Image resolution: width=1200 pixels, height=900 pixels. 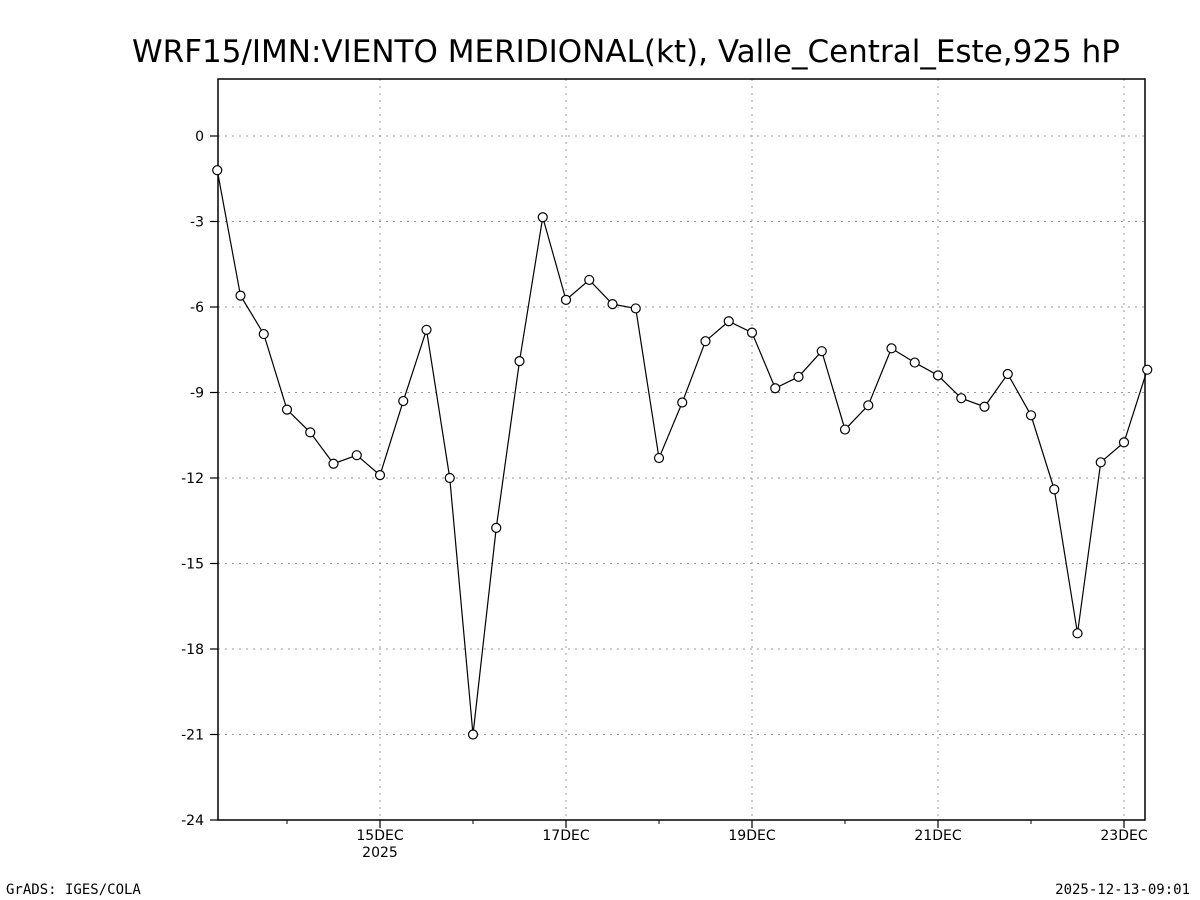 What do you see at coordinates (199, 137) in the screenshot?
I see `y-tick-label: 0` at bounding box center [199, 137].